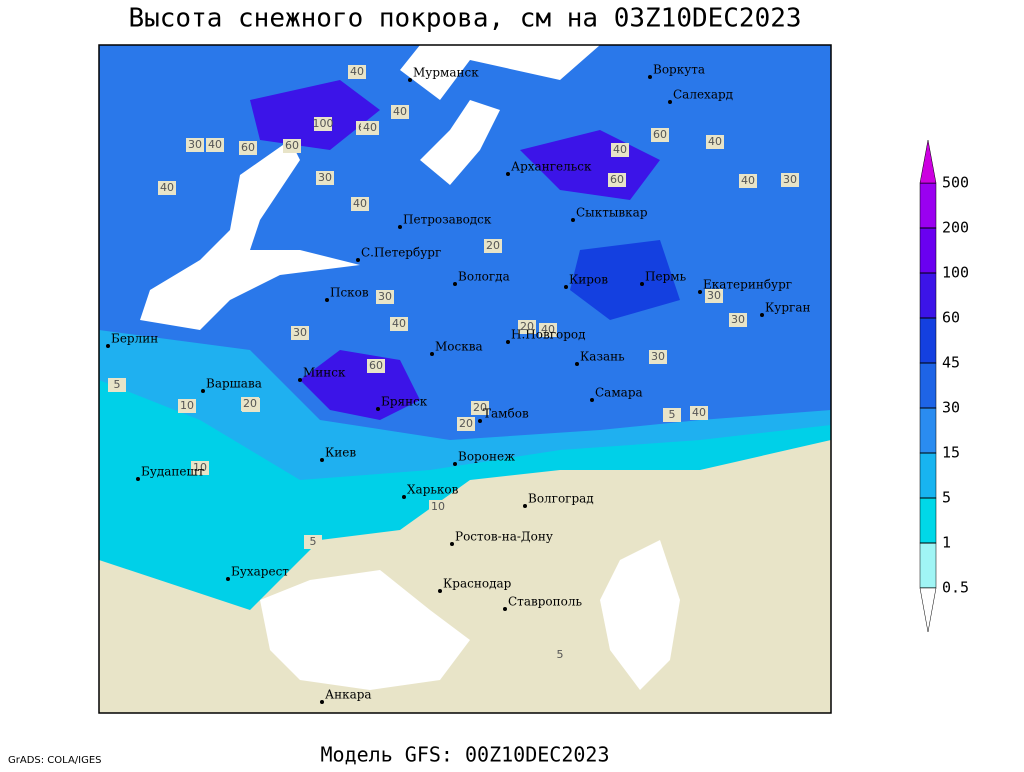 The width and height of the screenshot is (1024, 772). I want to click on city-label: Брянск, so click(404, 402).